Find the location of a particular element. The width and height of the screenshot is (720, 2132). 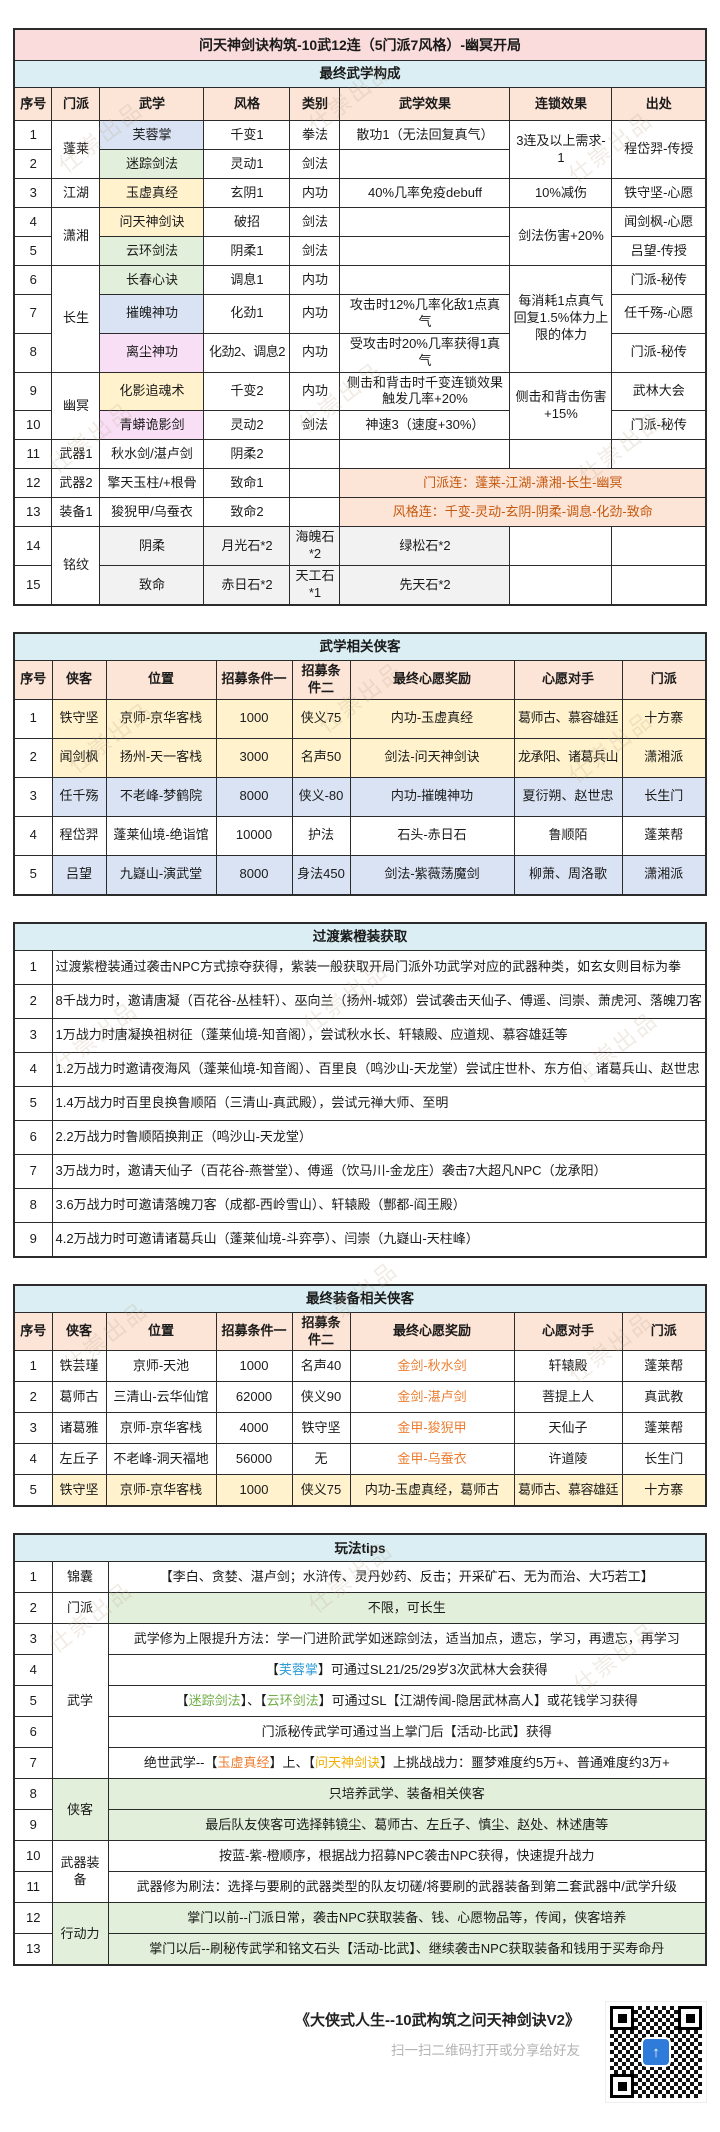

cell: 潇湘派 is located at coordinates (664, 757).